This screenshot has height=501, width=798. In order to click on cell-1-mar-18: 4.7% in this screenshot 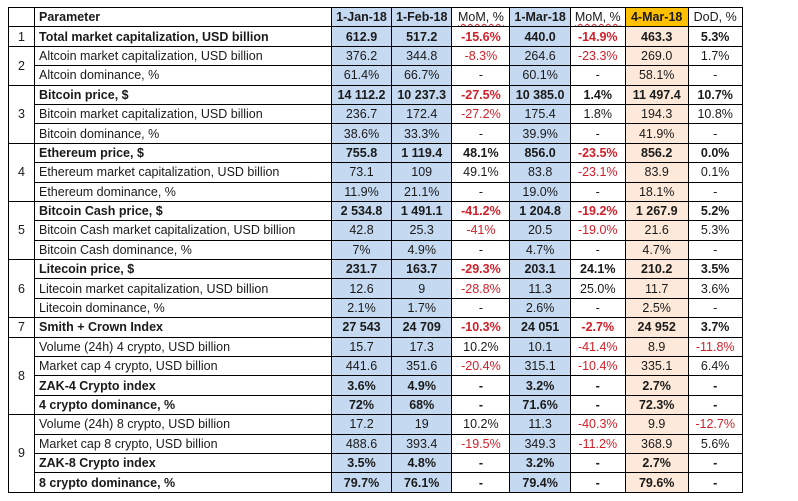, I will do `click(540, 250)`.